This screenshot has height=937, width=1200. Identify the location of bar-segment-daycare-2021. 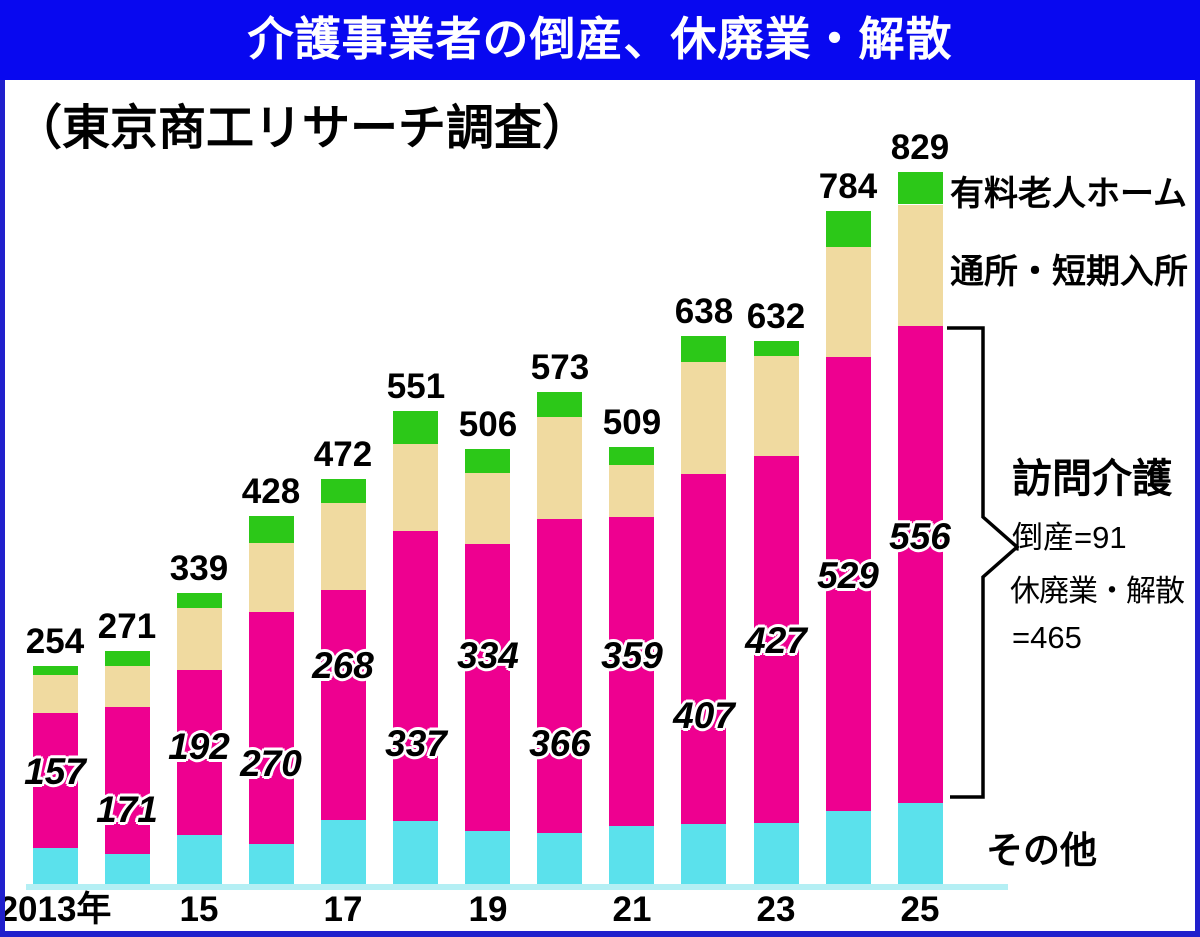
(632, 491).